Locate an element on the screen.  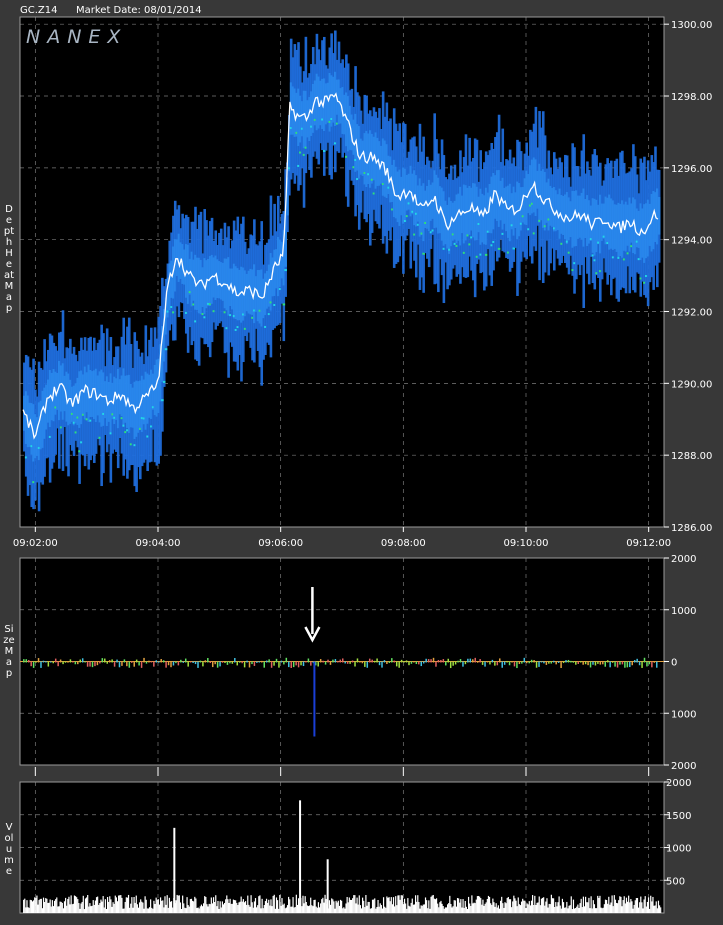
y-tick-label: 1292.00 is located at coordinates (691, 313).